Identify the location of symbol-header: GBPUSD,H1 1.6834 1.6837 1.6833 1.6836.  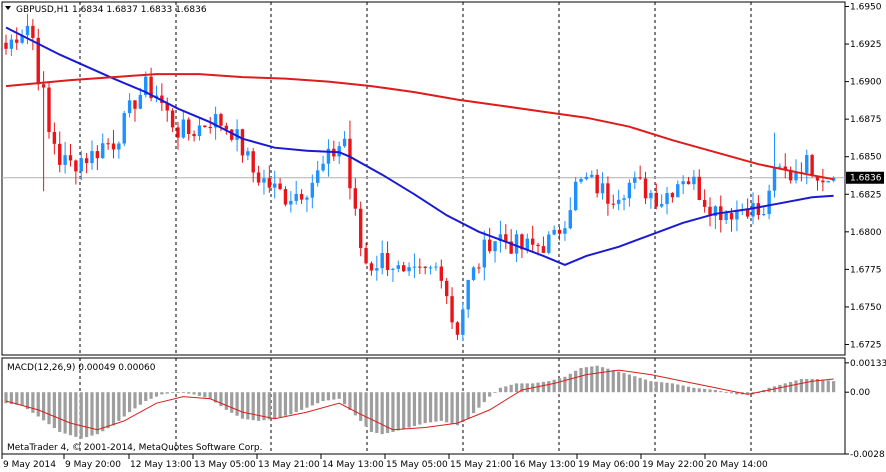
(106, 10).